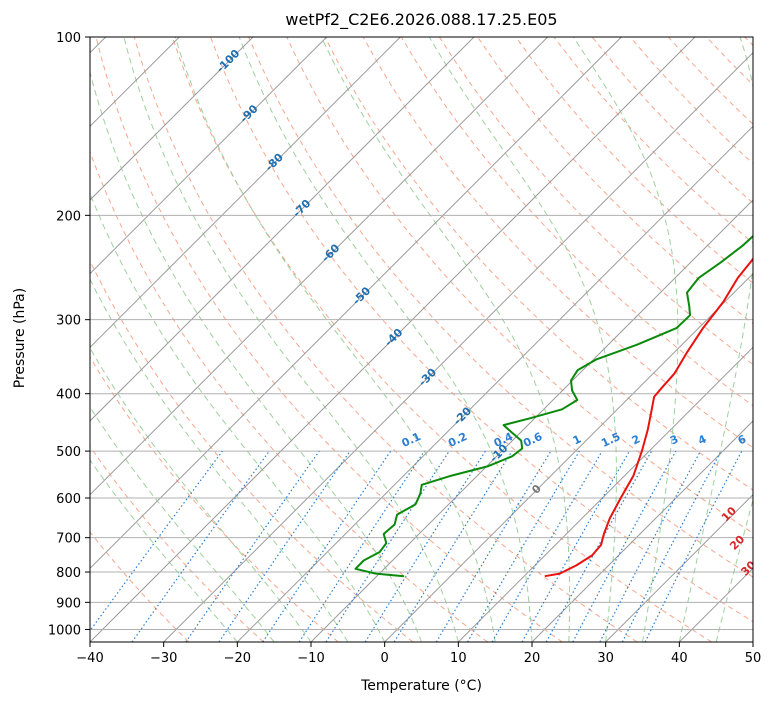 Image resolution: width=775 pixels, height=708 pixels. Describe the element at coordinates (385, 658) in the screenshot. I see `x-tick-label: 0` at that location.